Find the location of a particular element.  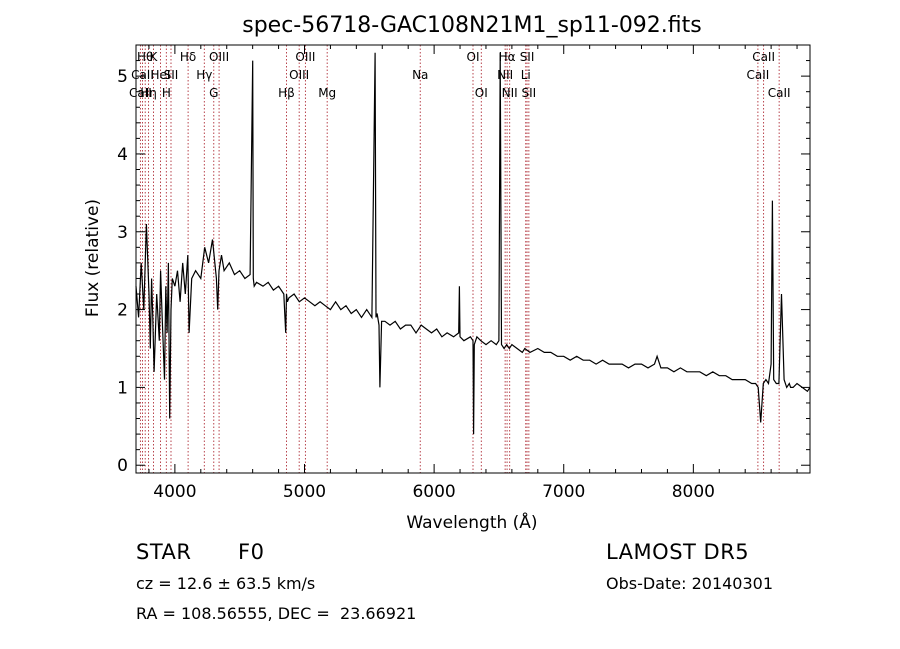

line-label-19: NII is located at coordinates (505, 75).